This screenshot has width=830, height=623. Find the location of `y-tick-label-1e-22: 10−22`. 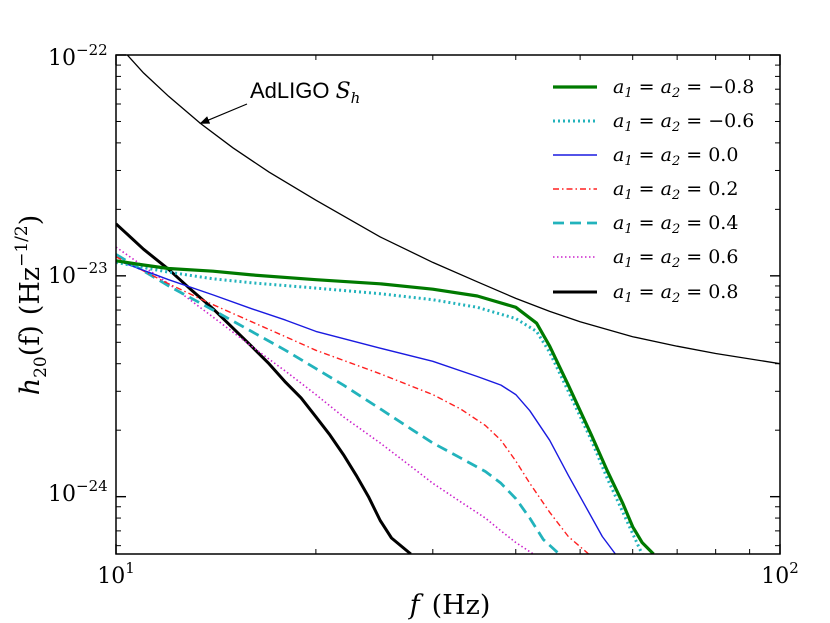

y-tick-label-1e-22: 10−22 is located at coordinates (78, 56).